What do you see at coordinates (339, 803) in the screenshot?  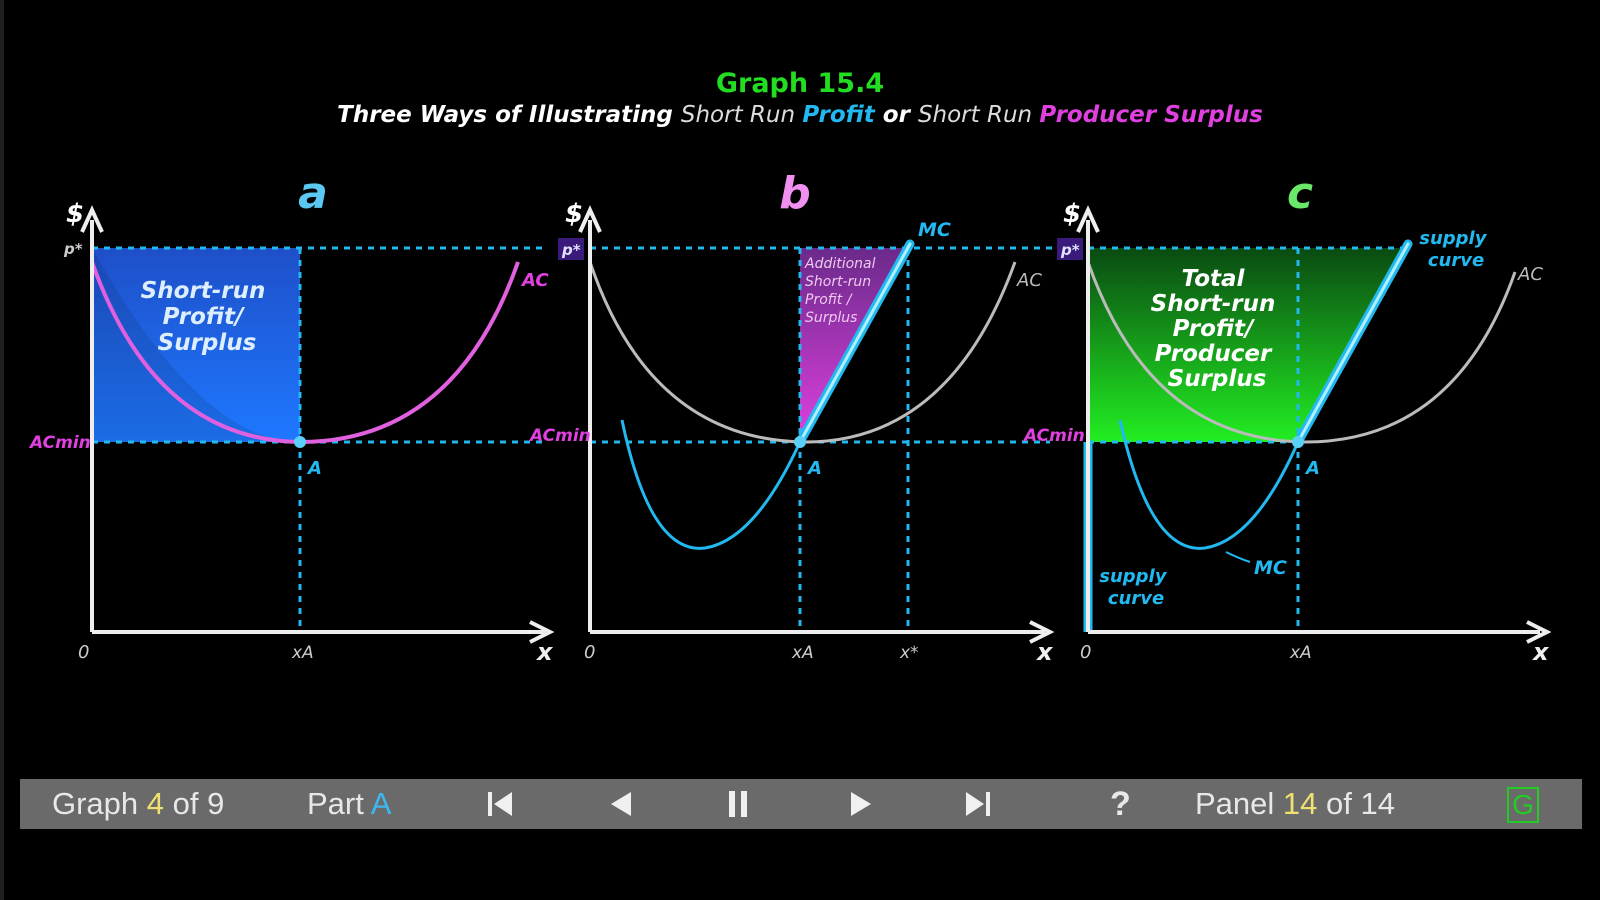 I see `part-prefix: Part` at bounding box center [339, 803].